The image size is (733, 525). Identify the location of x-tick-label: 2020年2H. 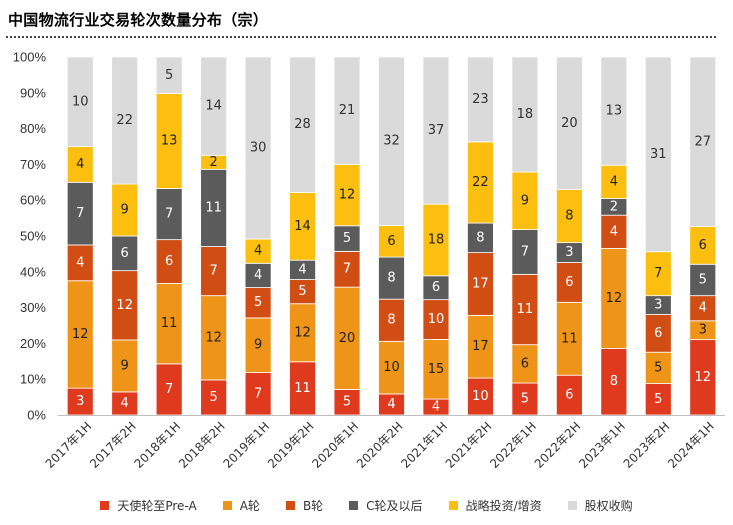
(380, 445).